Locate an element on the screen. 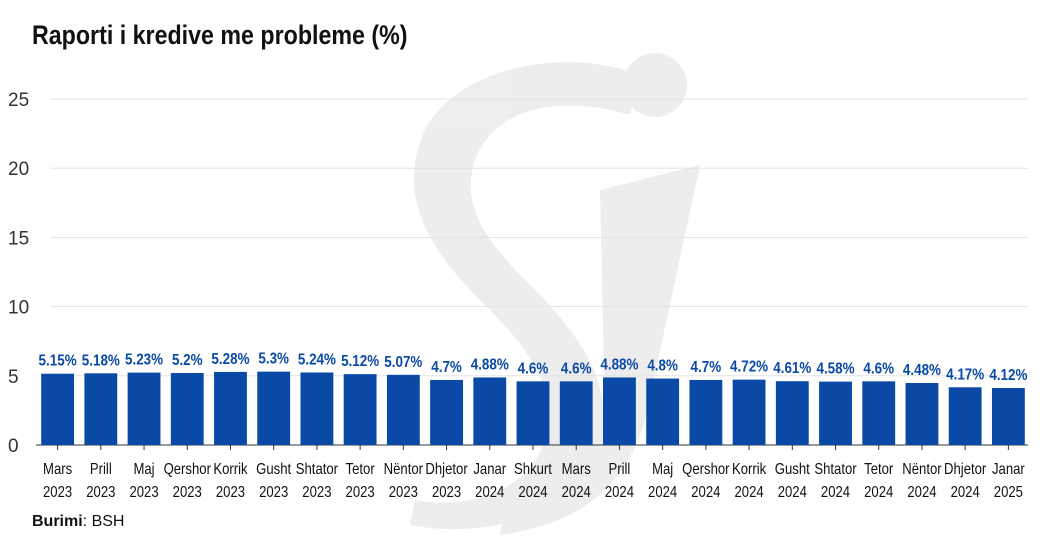 This screenshot has width=1043, height=550. source-value: BSH is located at coordinates (108, 521).